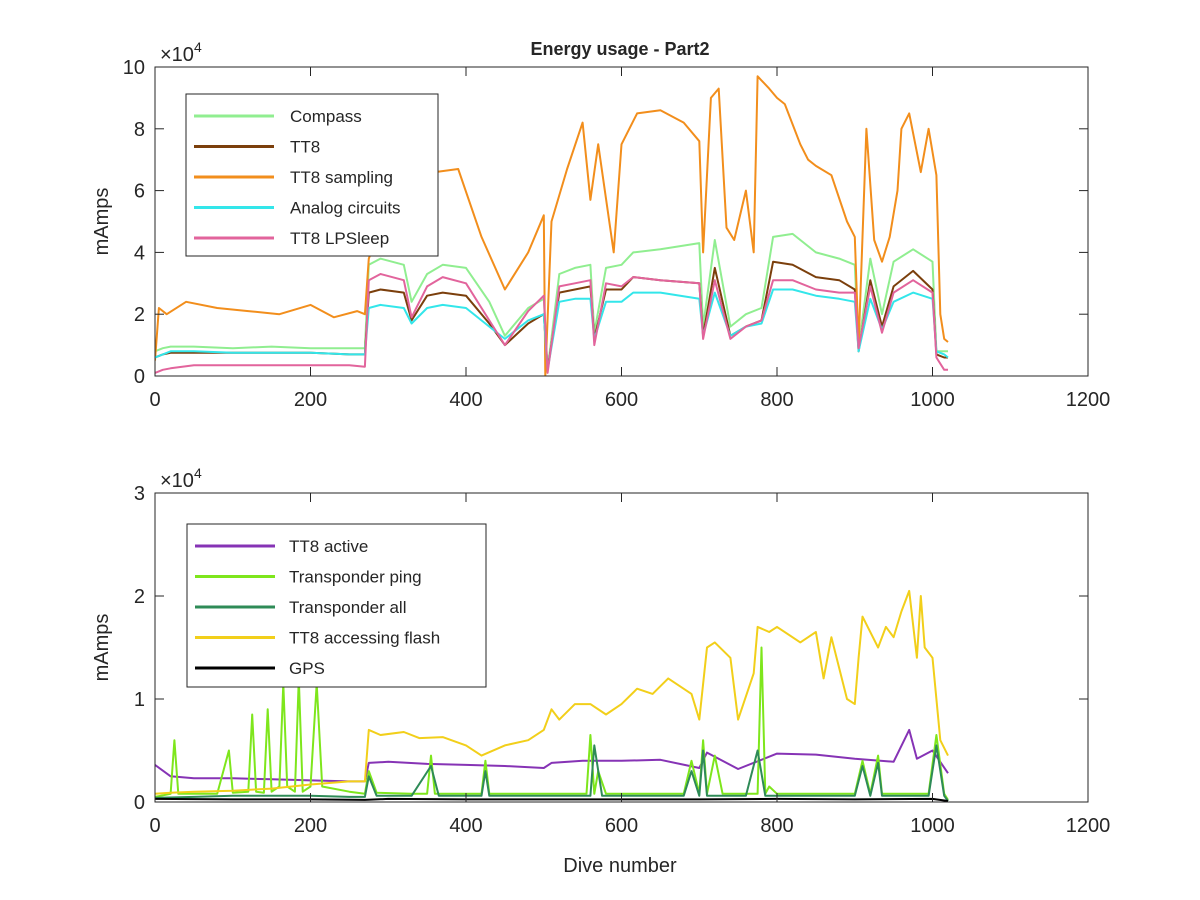  Describe the element at coordinates (328, 546) in the screenshot. I see `legend-label: TT8 active` at that location.